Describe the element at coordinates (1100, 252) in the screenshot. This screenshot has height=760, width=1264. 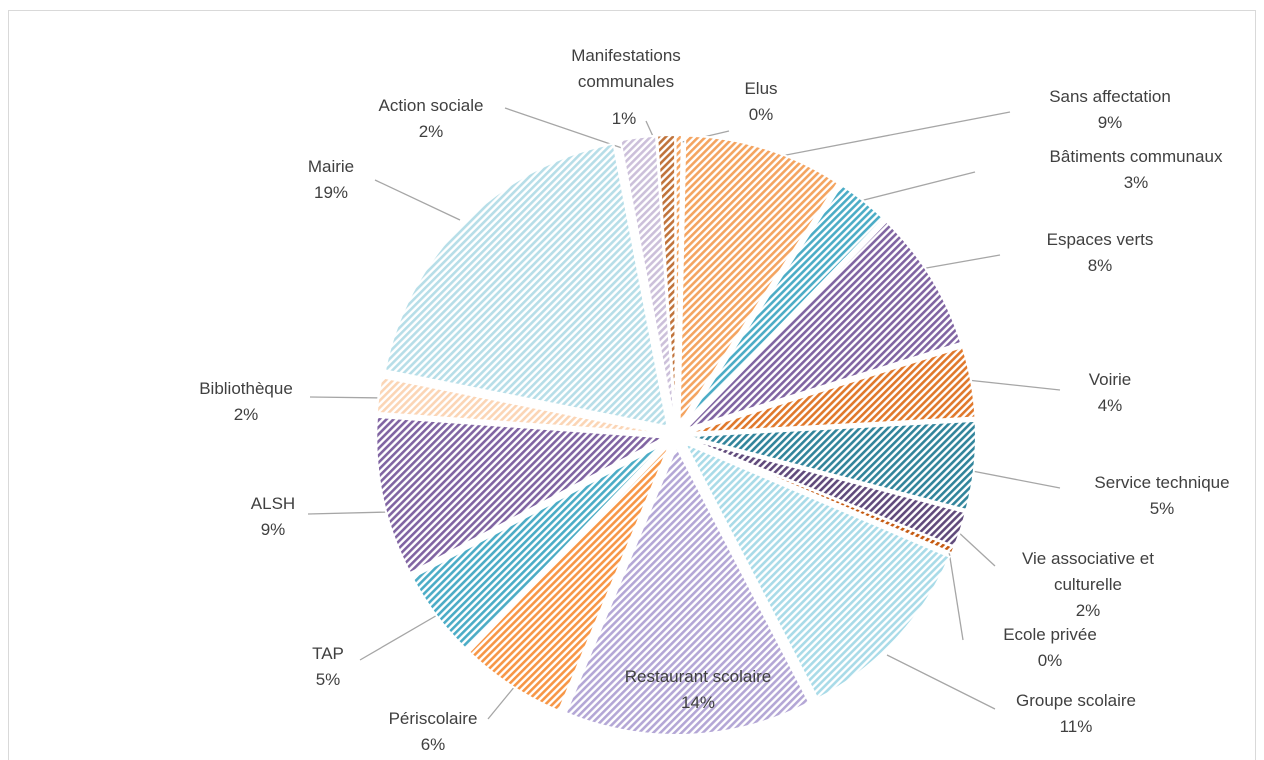
I see `slice-label: Espaces verts 8%` at that location.